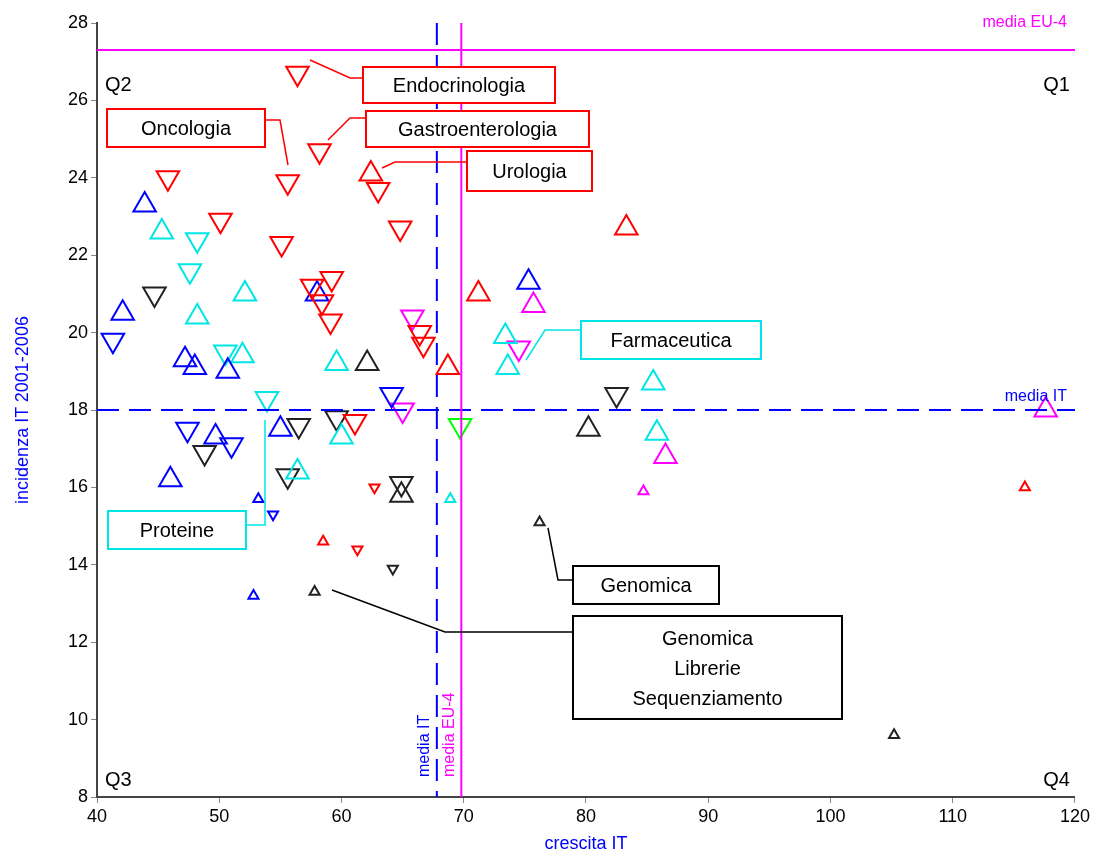  What do you see at coordinates (97, 815) in the screenshot?
I see `x-tick-label: 40` at bounding box center [97, 815].